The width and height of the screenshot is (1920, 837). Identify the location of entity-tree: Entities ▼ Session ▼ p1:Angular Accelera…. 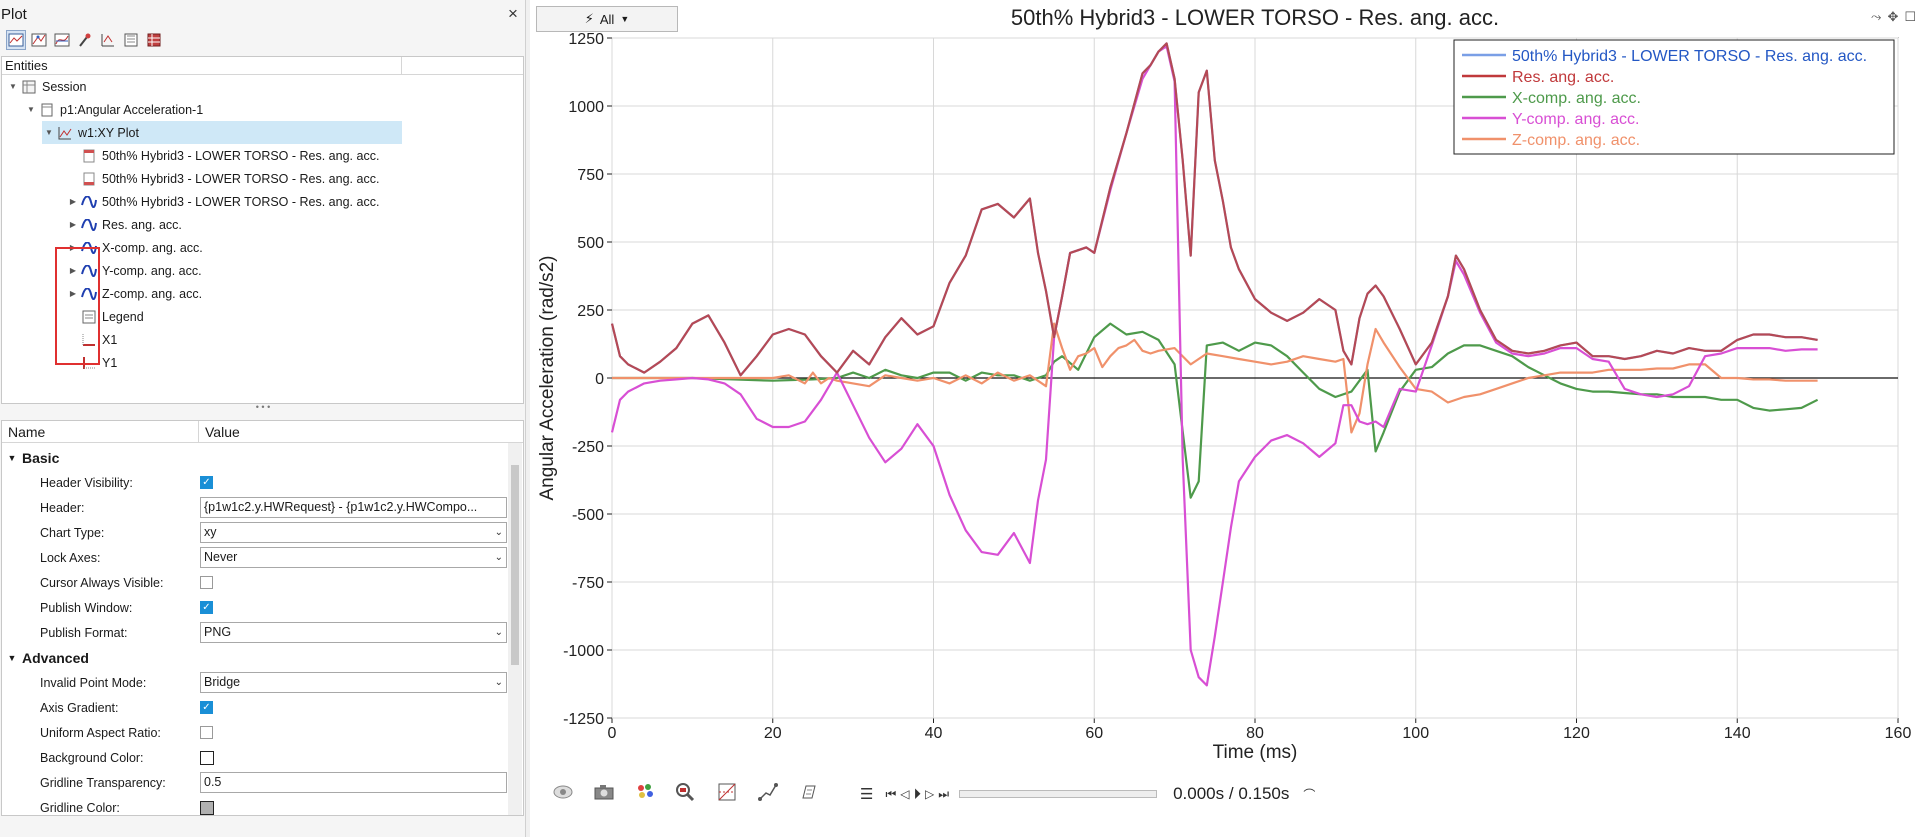
(262, 230).